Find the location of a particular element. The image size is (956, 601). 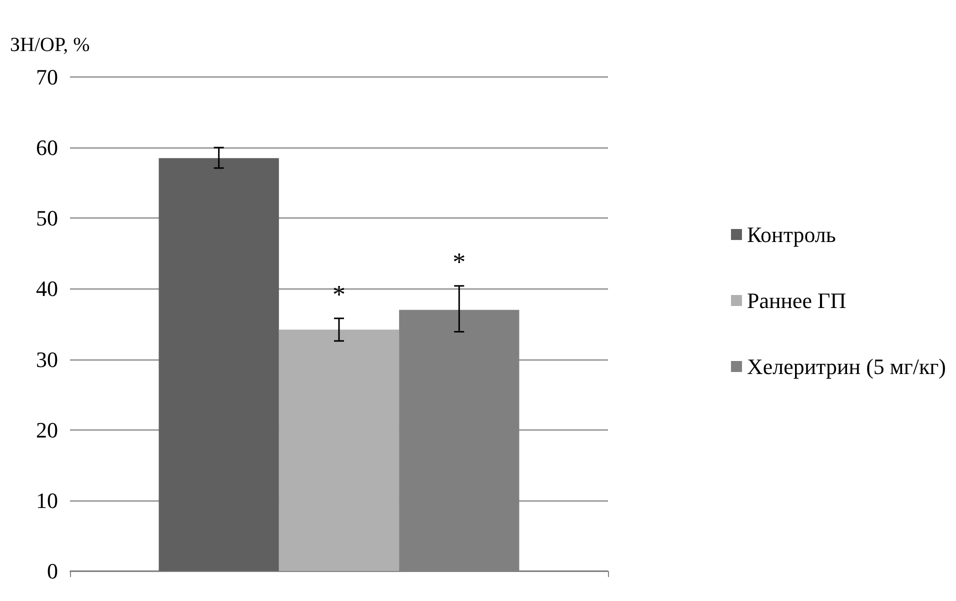

y-tick-label: 60 is located at coordinates (47, 147).